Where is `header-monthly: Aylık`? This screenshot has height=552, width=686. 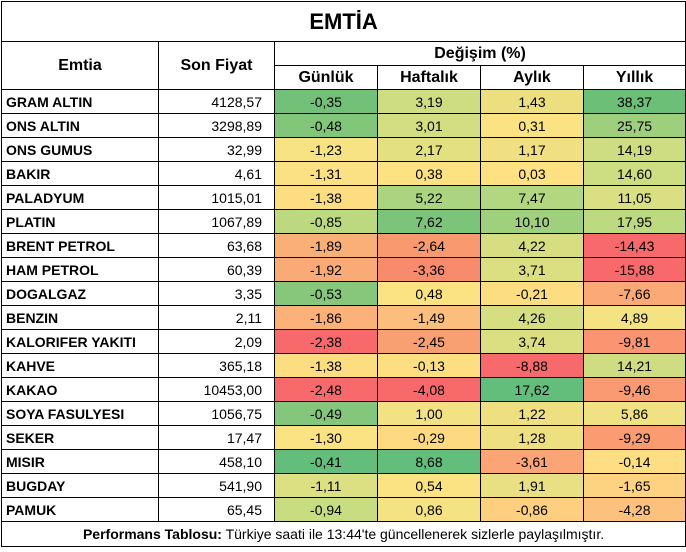
header-monthly: Aylık is located at coordinates (532, 77).